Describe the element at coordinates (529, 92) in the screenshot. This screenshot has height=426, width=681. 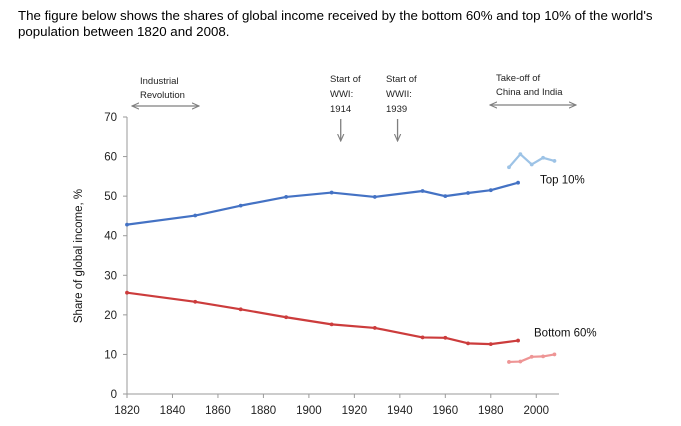
I see `annotation-takeoff-text: China and India` at that location.